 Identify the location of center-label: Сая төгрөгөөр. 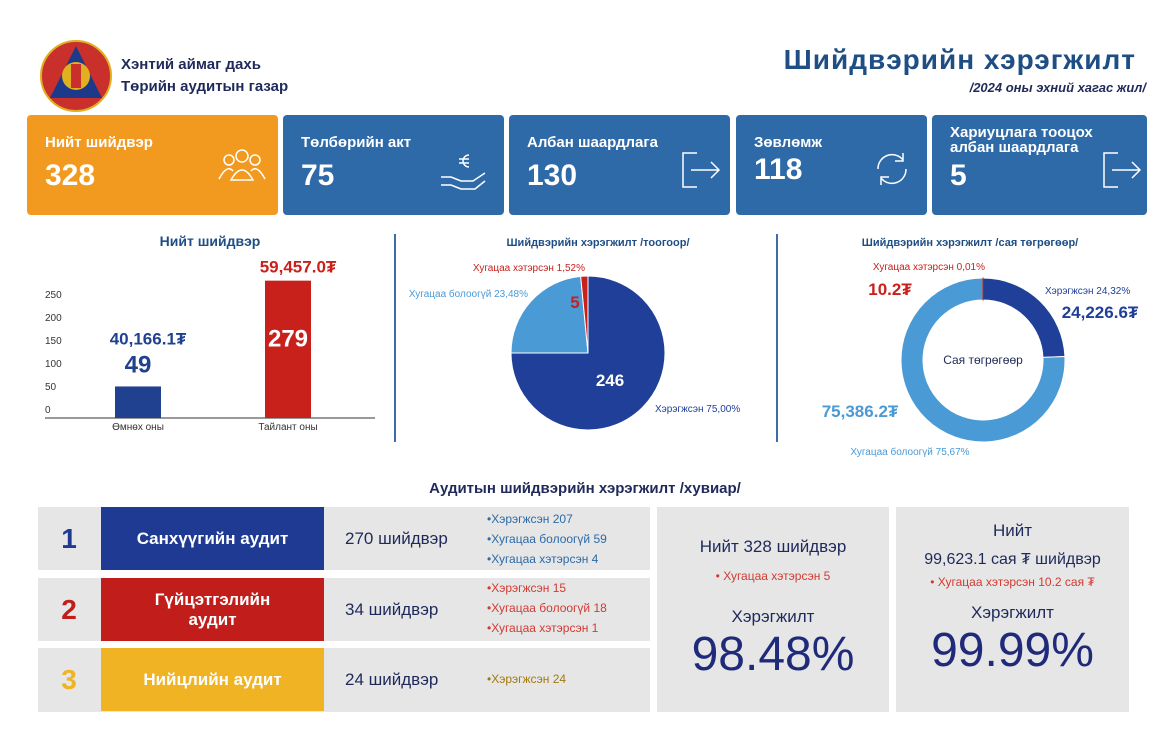
(983, 360).